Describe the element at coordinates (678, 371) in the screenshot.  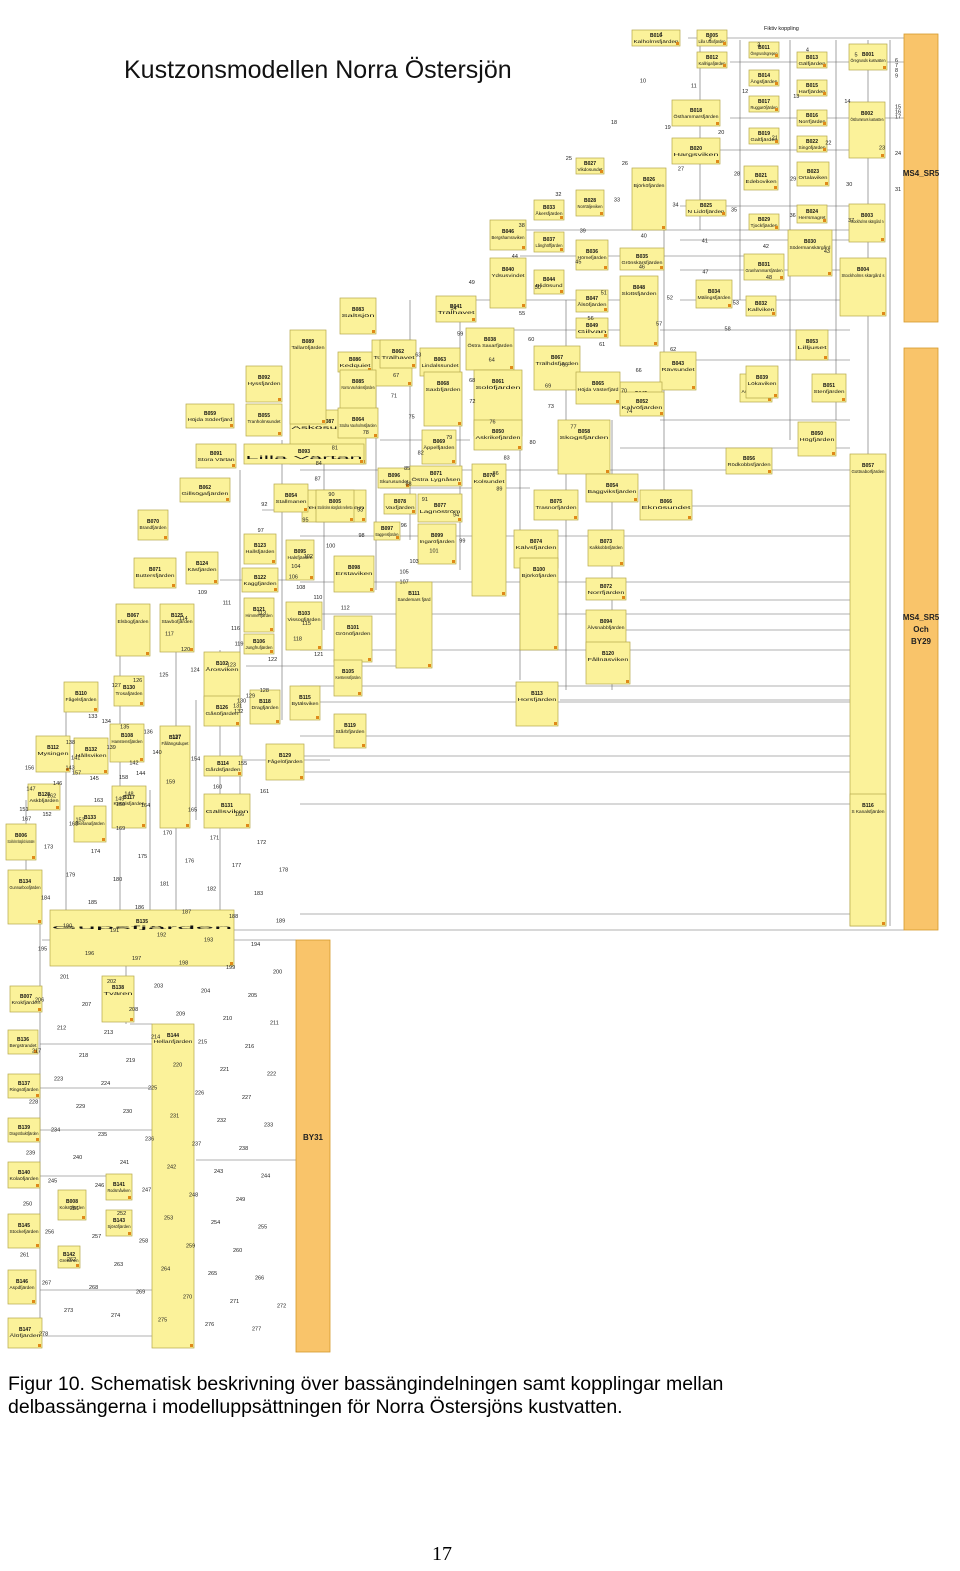
I see `basin-node: B043Rävsundet` at that location.